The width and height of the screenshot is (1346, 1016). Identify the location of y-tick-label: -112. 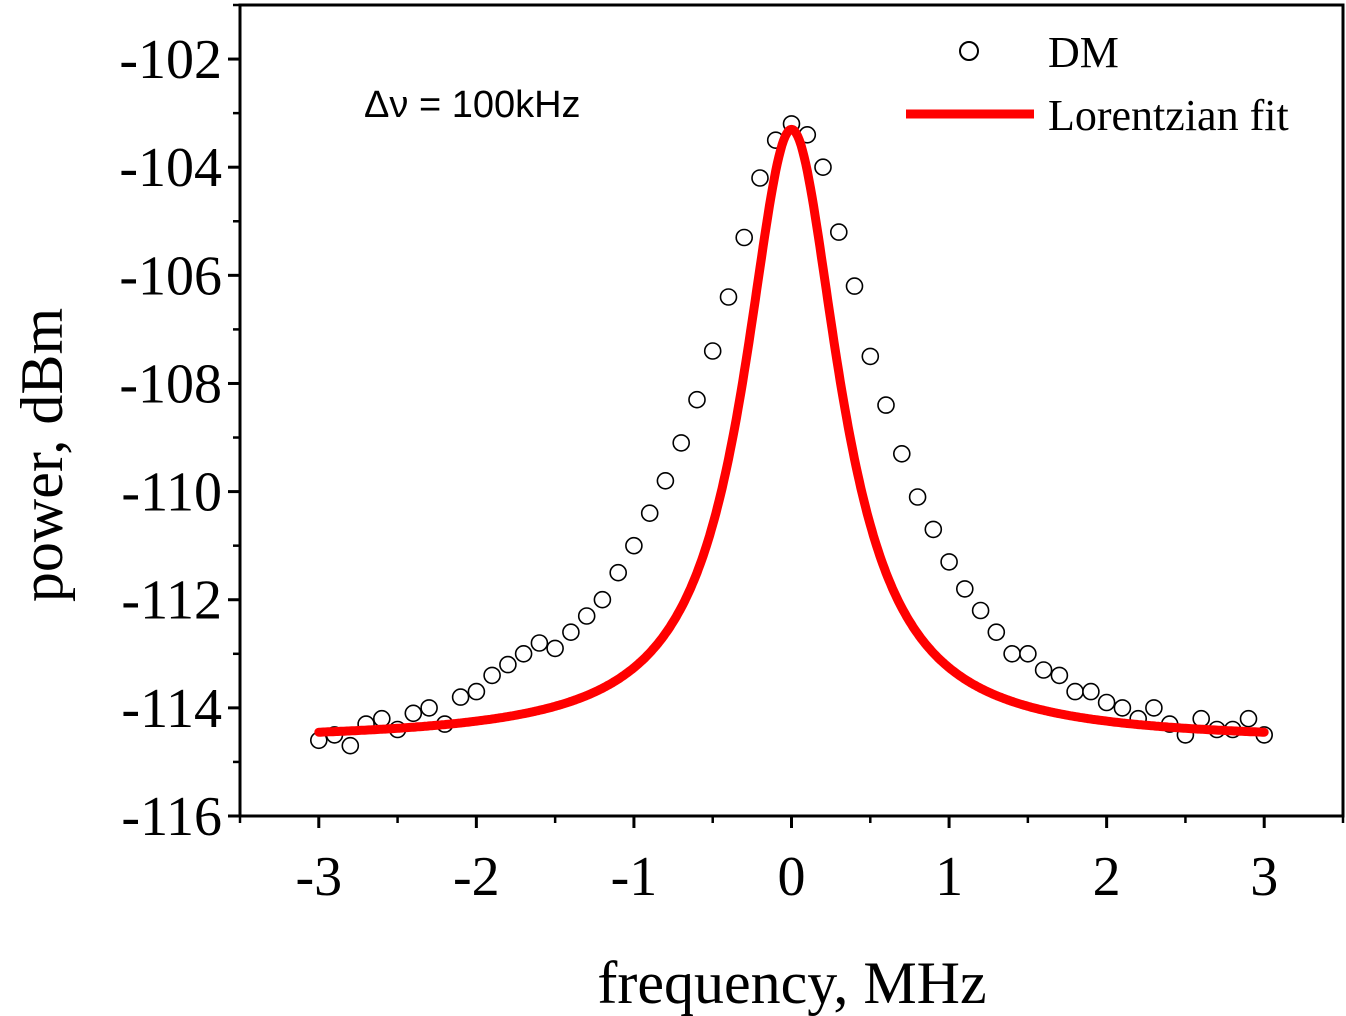
(171, 601).